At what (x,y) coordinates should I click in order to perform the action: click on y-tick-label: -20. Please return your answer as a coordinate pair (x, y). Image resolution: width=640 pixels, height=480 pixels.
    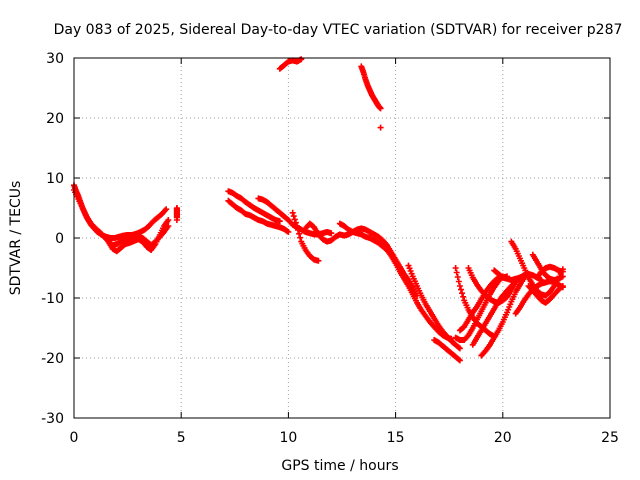
    Looking at the image, I should click on (52, 359).